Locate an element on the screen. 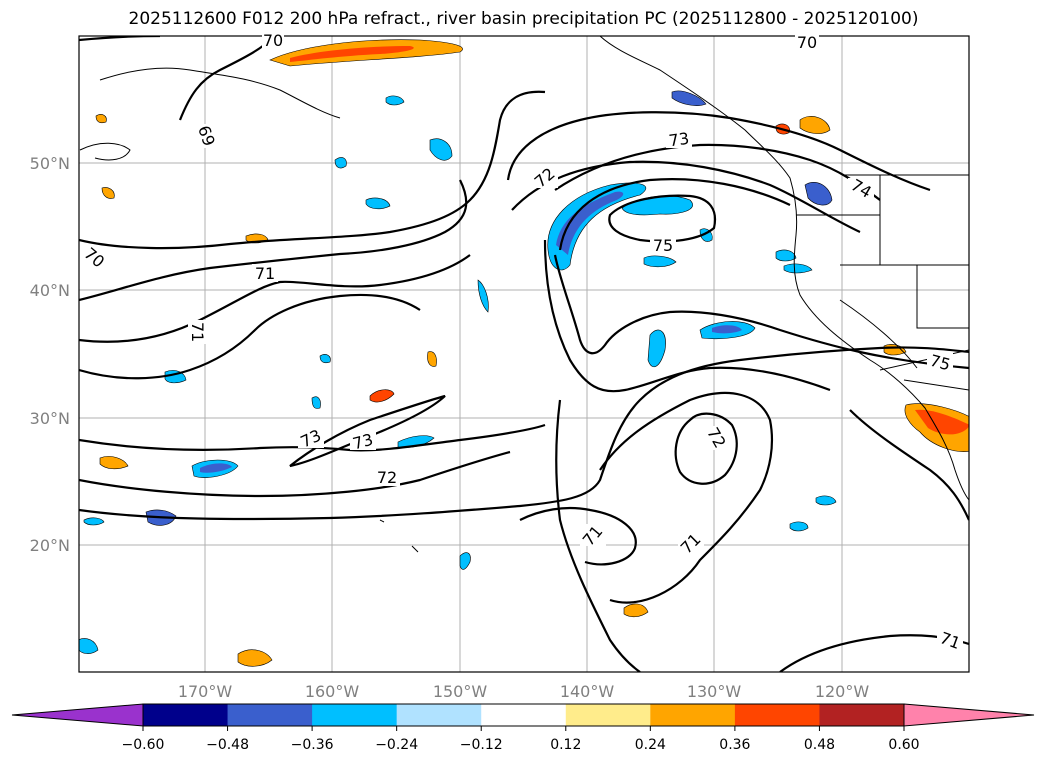  lon-label: 160°W is located at coordinates (332, 691).